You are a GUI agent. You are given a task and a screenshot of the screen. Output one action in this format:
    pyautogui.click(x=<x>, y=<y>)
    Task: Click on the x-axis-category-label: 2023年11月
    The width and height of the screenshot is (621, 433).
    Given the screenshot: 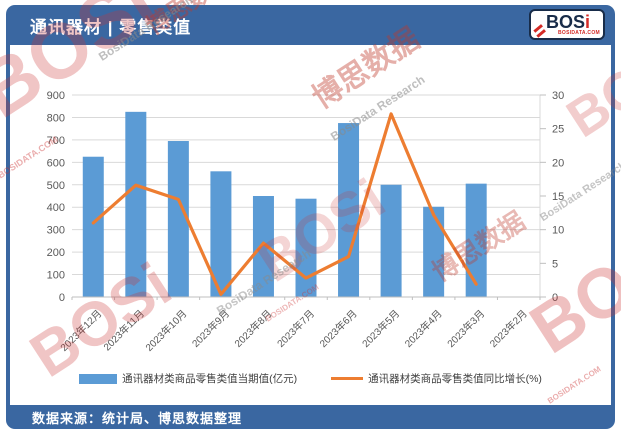 What is the action you would take?
    pyautogui.click(x=124, y=330)
    